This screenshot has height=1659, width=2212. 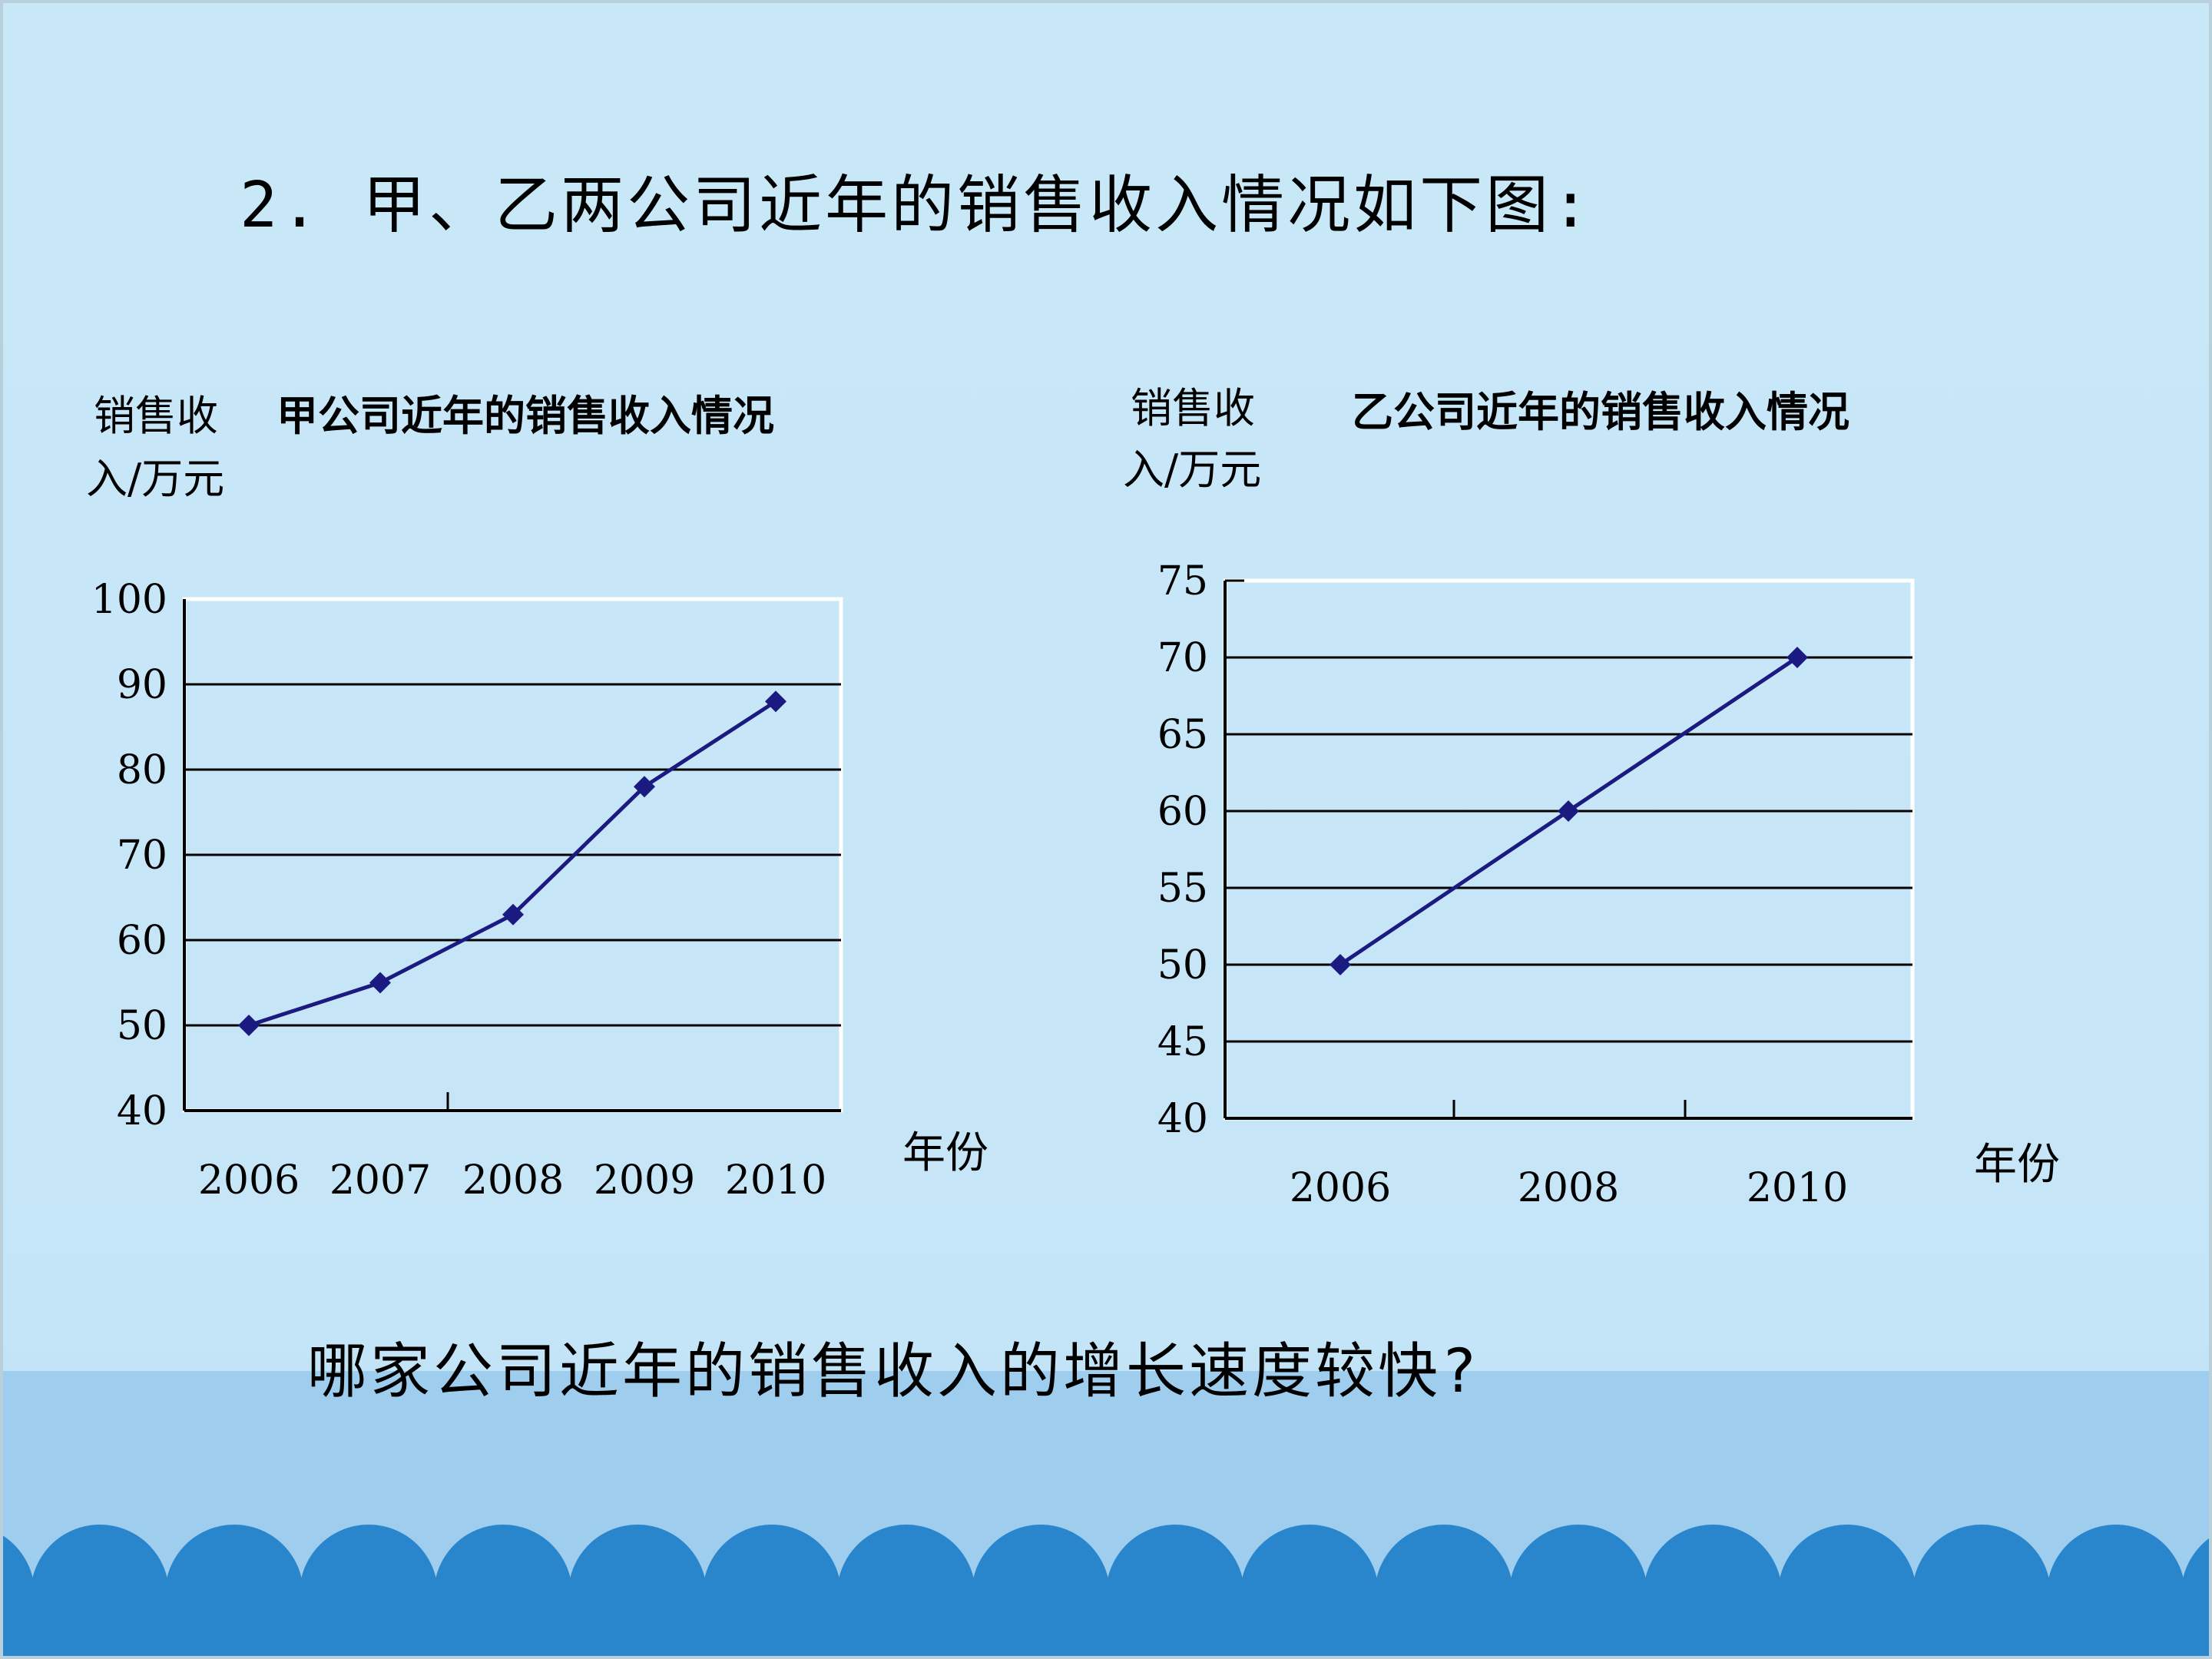 What do you see at coordinates (1182, 889) in the screenshot?
I see `y-tick-label: 55` at bounding box center [1182, 889].